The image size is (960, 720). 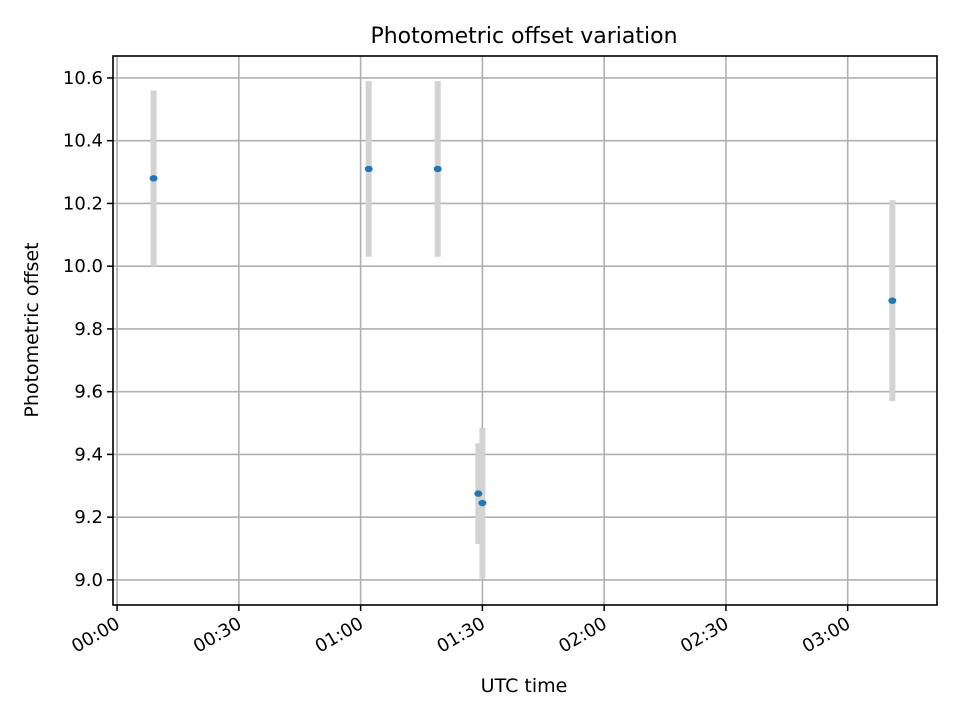 I want to click on y-tick-label: 9.4, so click(x=88, y=454).